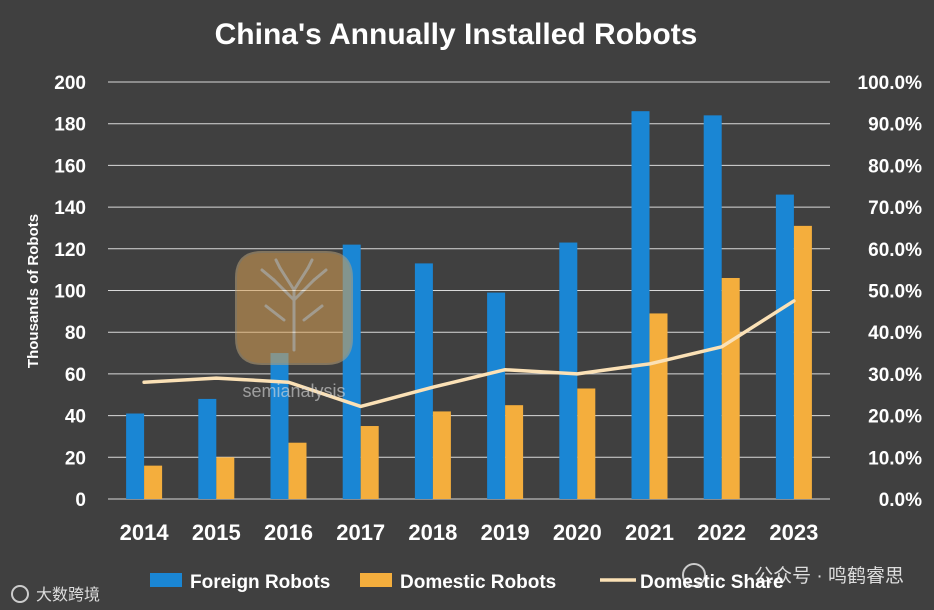 Image resolution: width=934 pixels, height=610 pixels. I want to click on y2-tick-label: 50.0%, so click(895, 292).